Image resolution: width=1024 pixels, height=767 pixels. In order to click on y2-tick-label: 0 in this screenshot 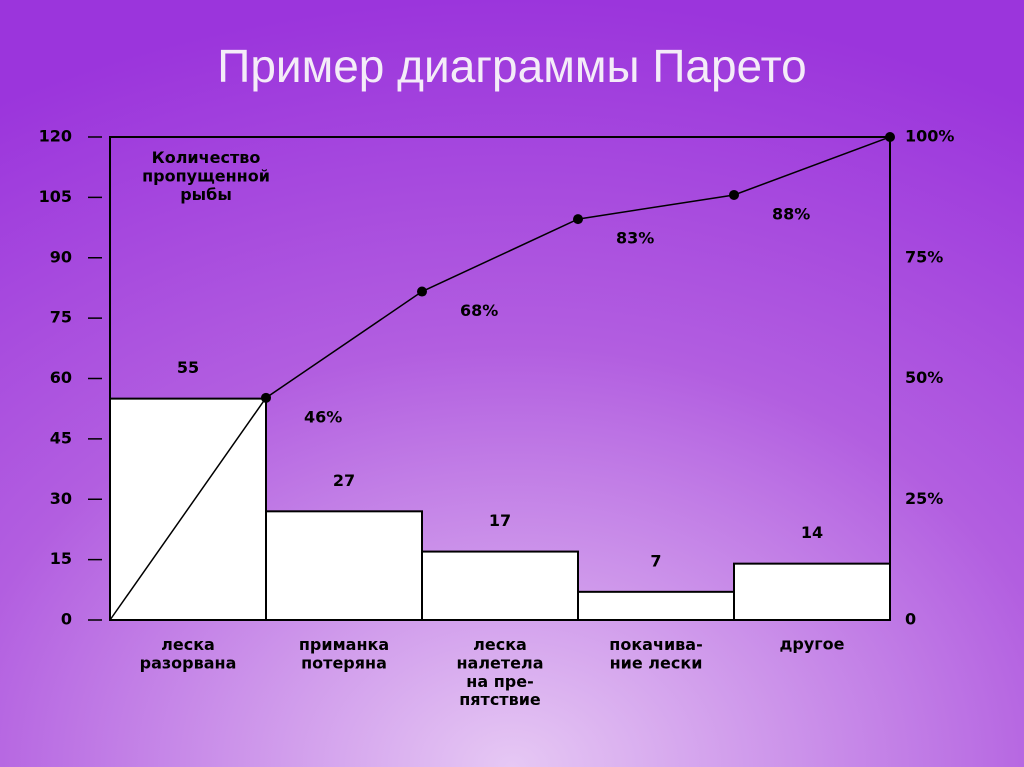, I will do `click(910, 619)`.